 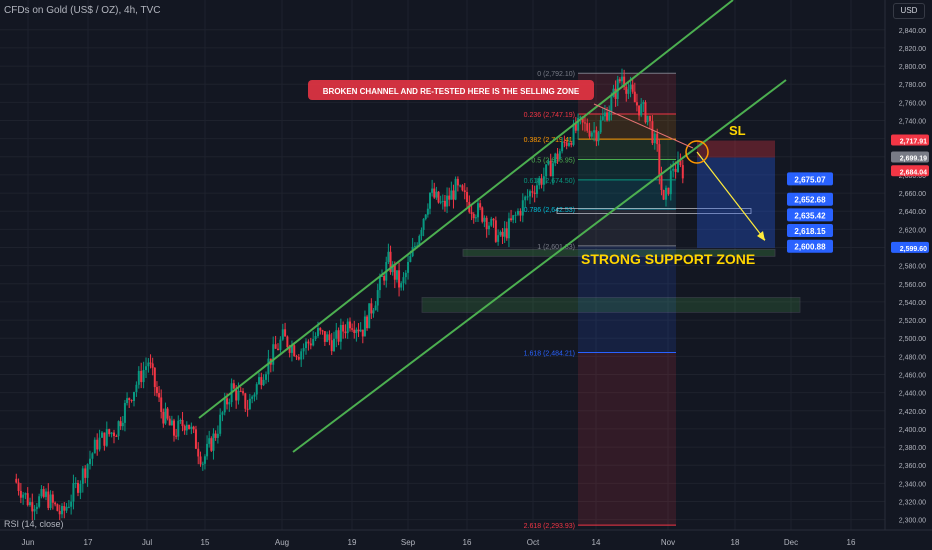 What do you see at coordinates (627, 169) in the screenshot?
I see `fib-zone` at bounding box center [627, 169].